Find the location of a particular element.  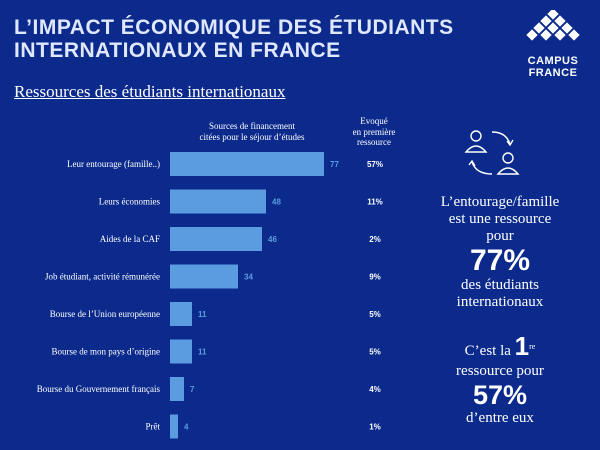

side-text-1-line-1: L’entourage/famille is located at coordinates (500, 202).